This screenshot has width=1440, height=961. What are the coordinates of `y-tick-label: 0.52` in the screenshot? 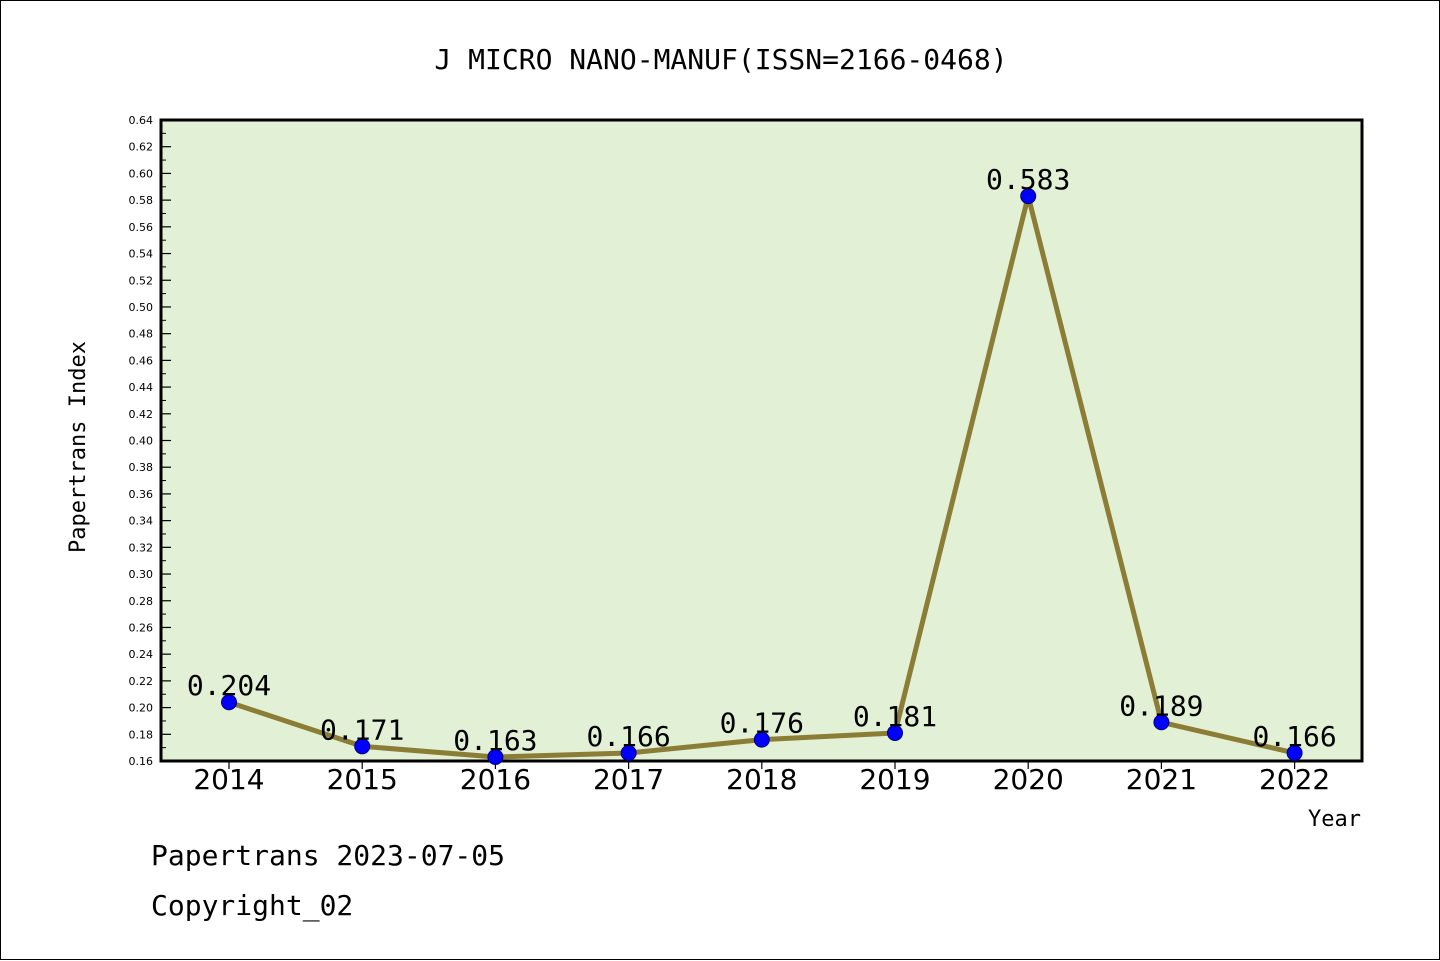 It's located at (141, 280).